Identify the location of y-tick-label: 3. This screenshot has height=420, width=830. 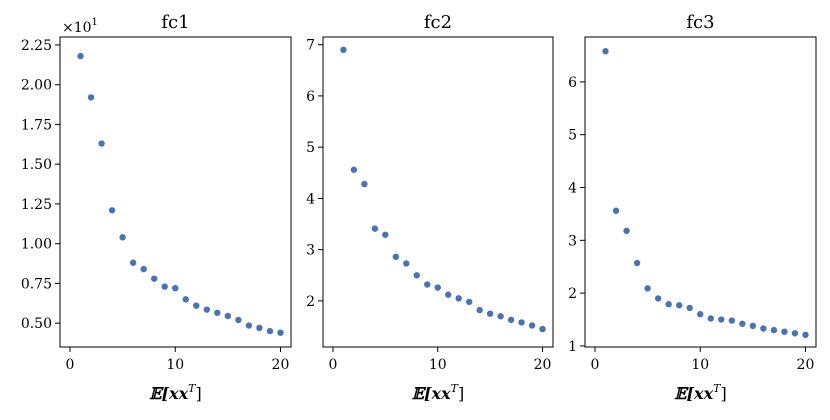
(310, 251).